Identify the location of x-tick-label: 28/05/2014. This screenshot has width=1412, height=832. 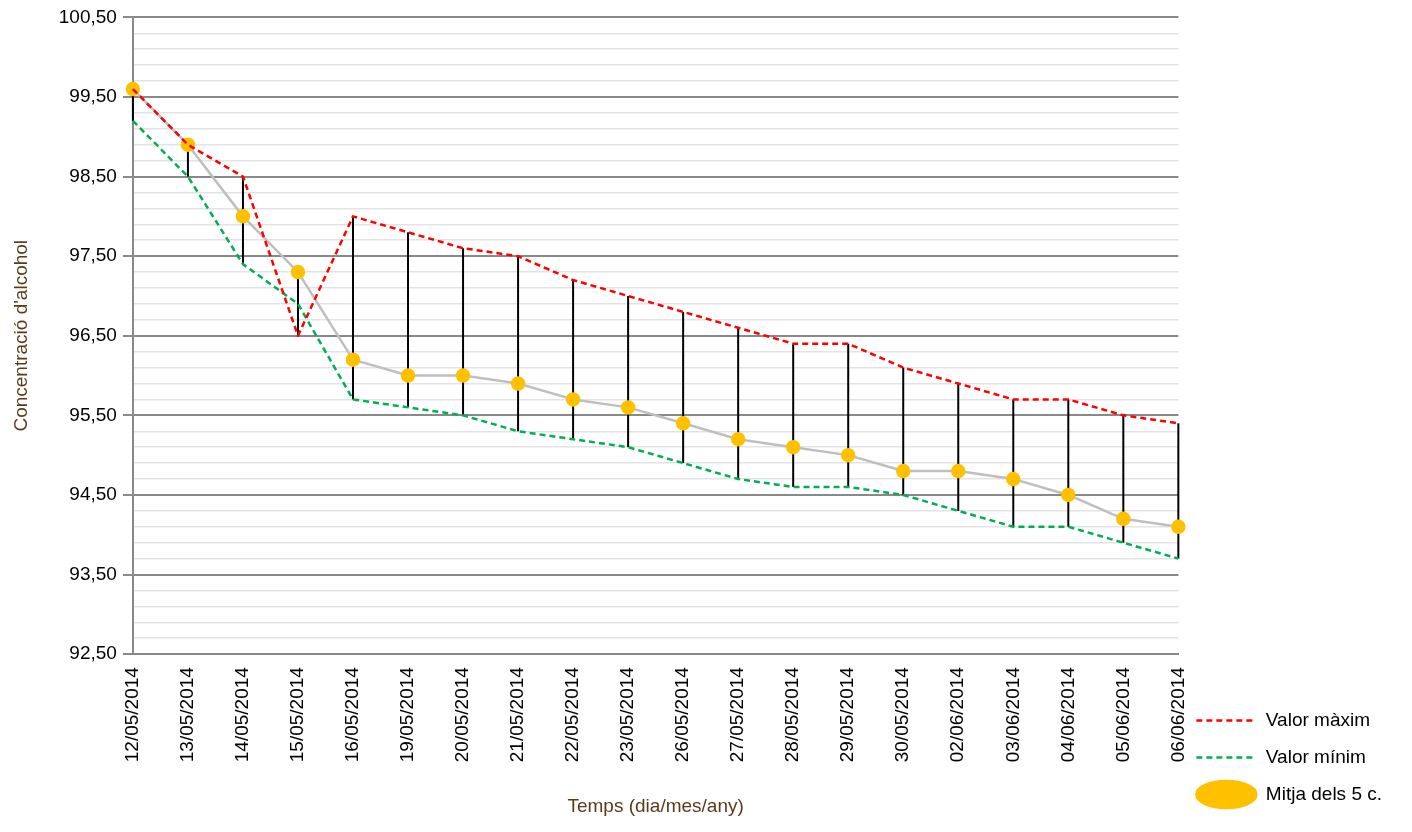
(792, 714).